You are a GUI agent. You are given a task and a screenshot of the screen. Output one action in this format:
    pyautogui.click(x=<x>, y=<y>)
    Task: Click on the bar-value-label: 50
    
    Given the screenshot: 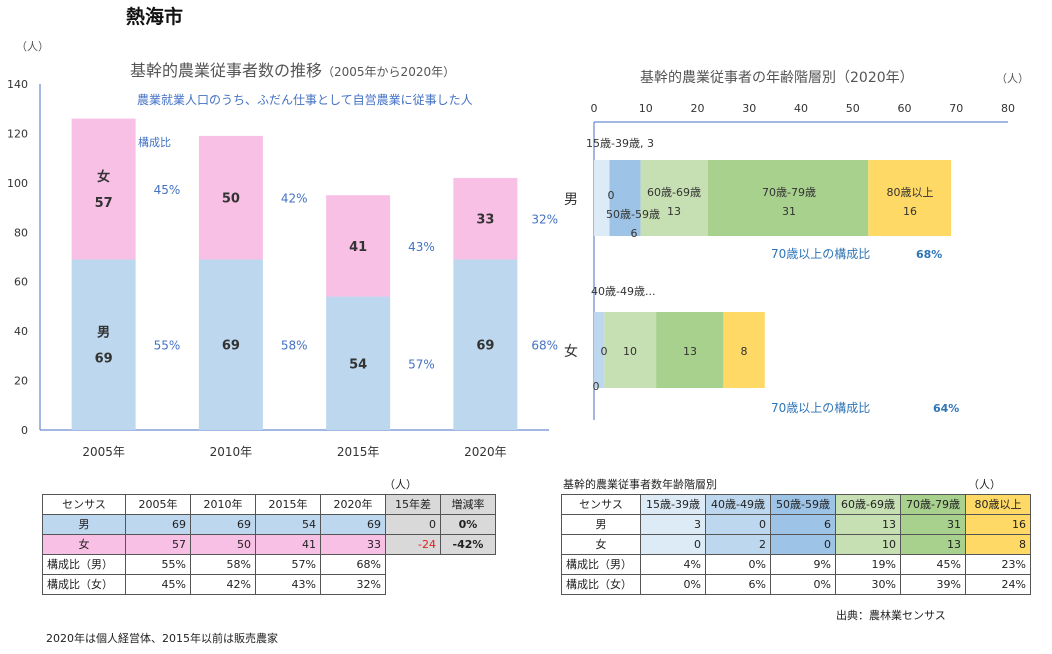 What is the action you would take?
    pyautogui.click(x=231, y=199)
    